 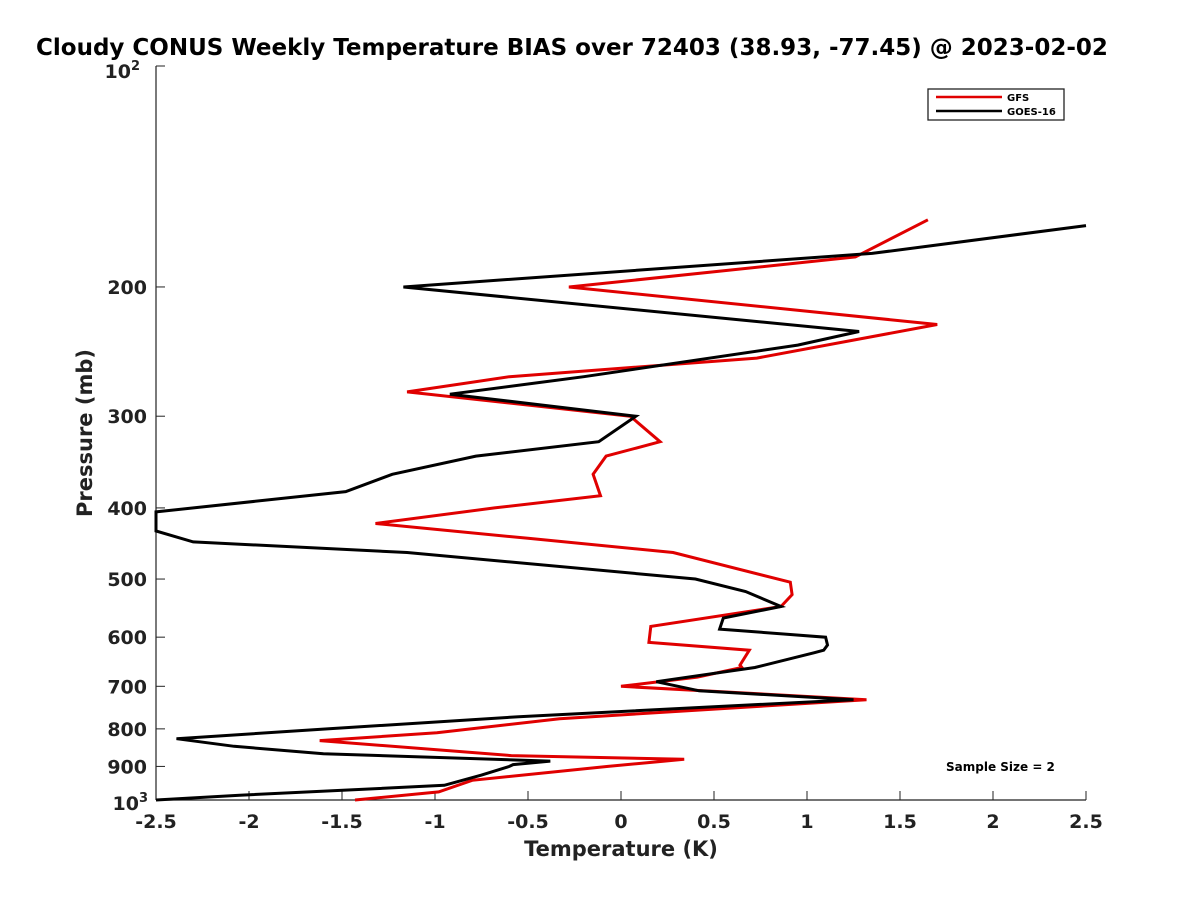 What do you see at coordinates (127, 288) in the screenshot?
I see `y-tick-label: 200` at bounding box center [127, 288].